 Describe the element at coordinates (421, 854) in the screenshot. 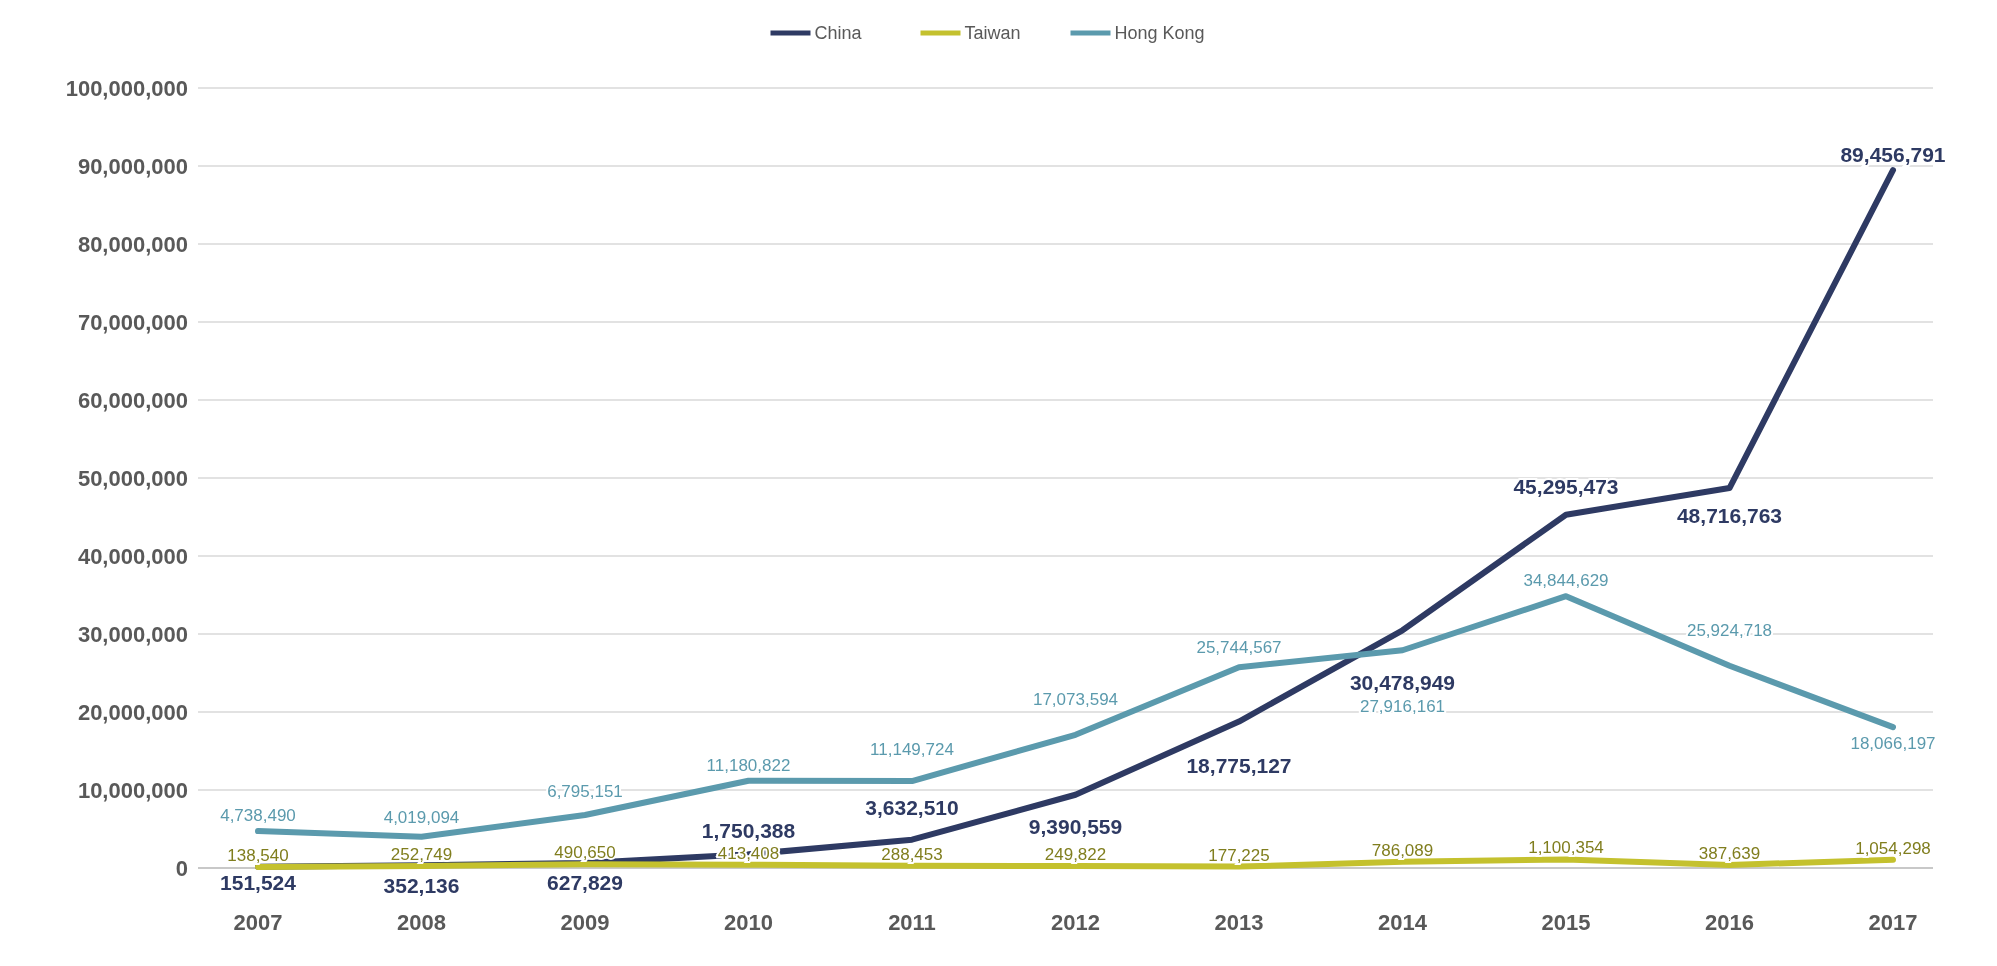

I see `data-label: 252,749` at that location.